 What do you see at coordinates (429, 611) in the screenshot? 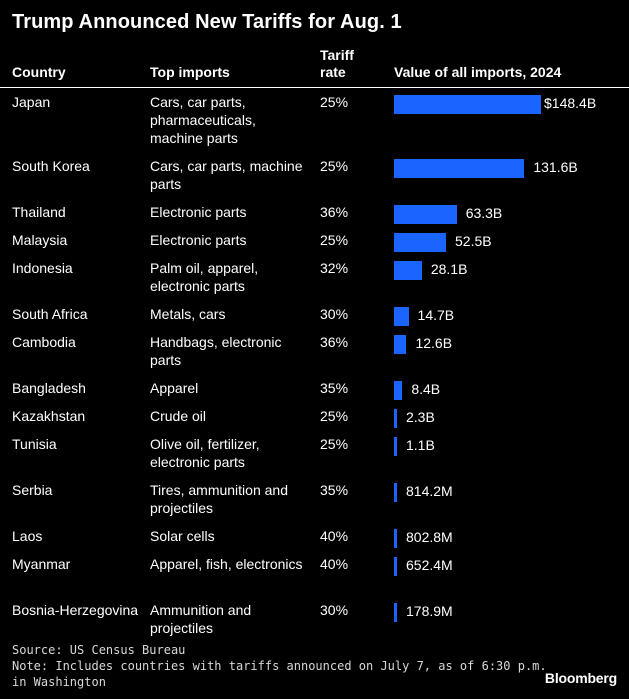
I see `value-label: 178.9M` at bounding box center [429, 611].